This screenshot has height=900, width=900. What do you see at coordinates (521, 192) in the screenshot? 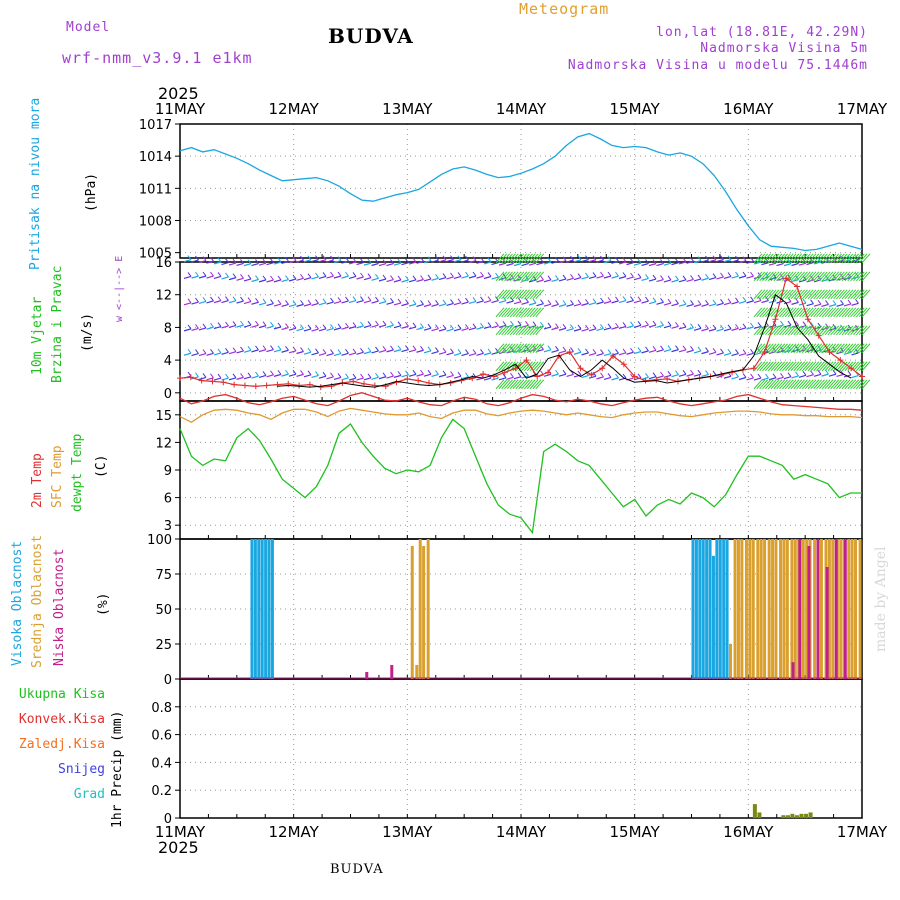
I see `pressure-line` at bounding box center [521, 192].